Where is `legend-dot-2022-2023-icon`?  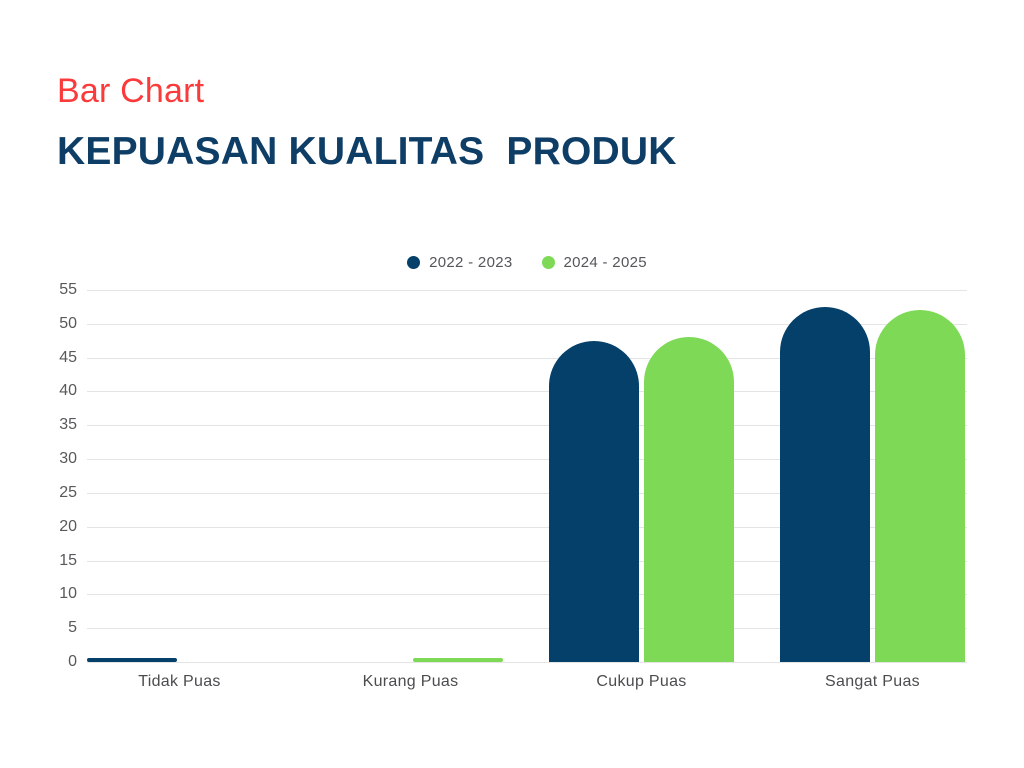
legend-dot-2022-2023-icon is located at coordinates (414, 262).